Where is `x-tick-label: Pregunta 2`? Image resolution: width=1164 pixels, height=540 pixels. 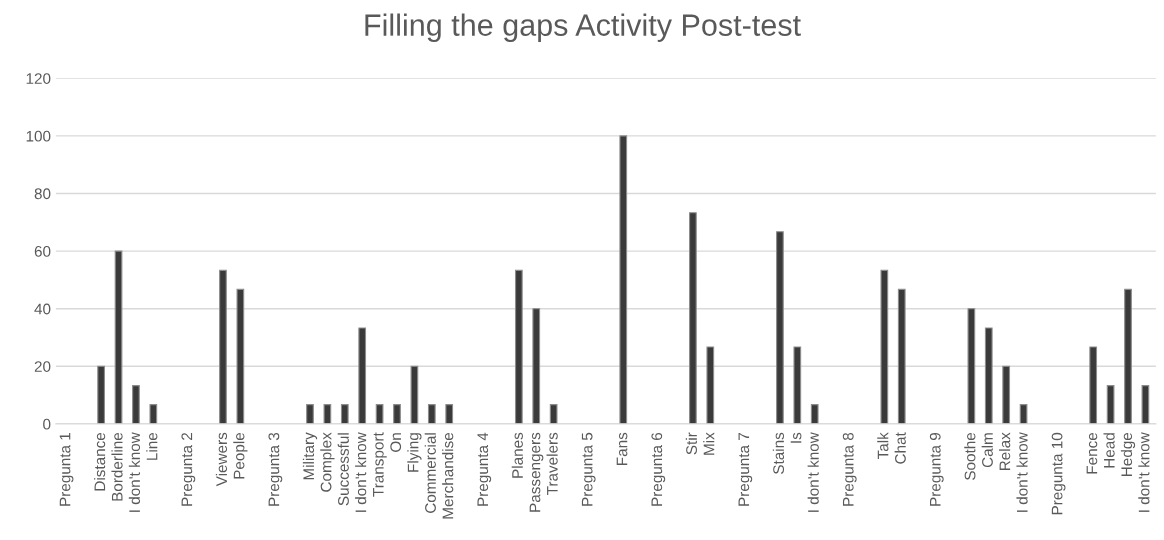
x-tick-label: Pregunta 2 is located at coordinates (188, 469).